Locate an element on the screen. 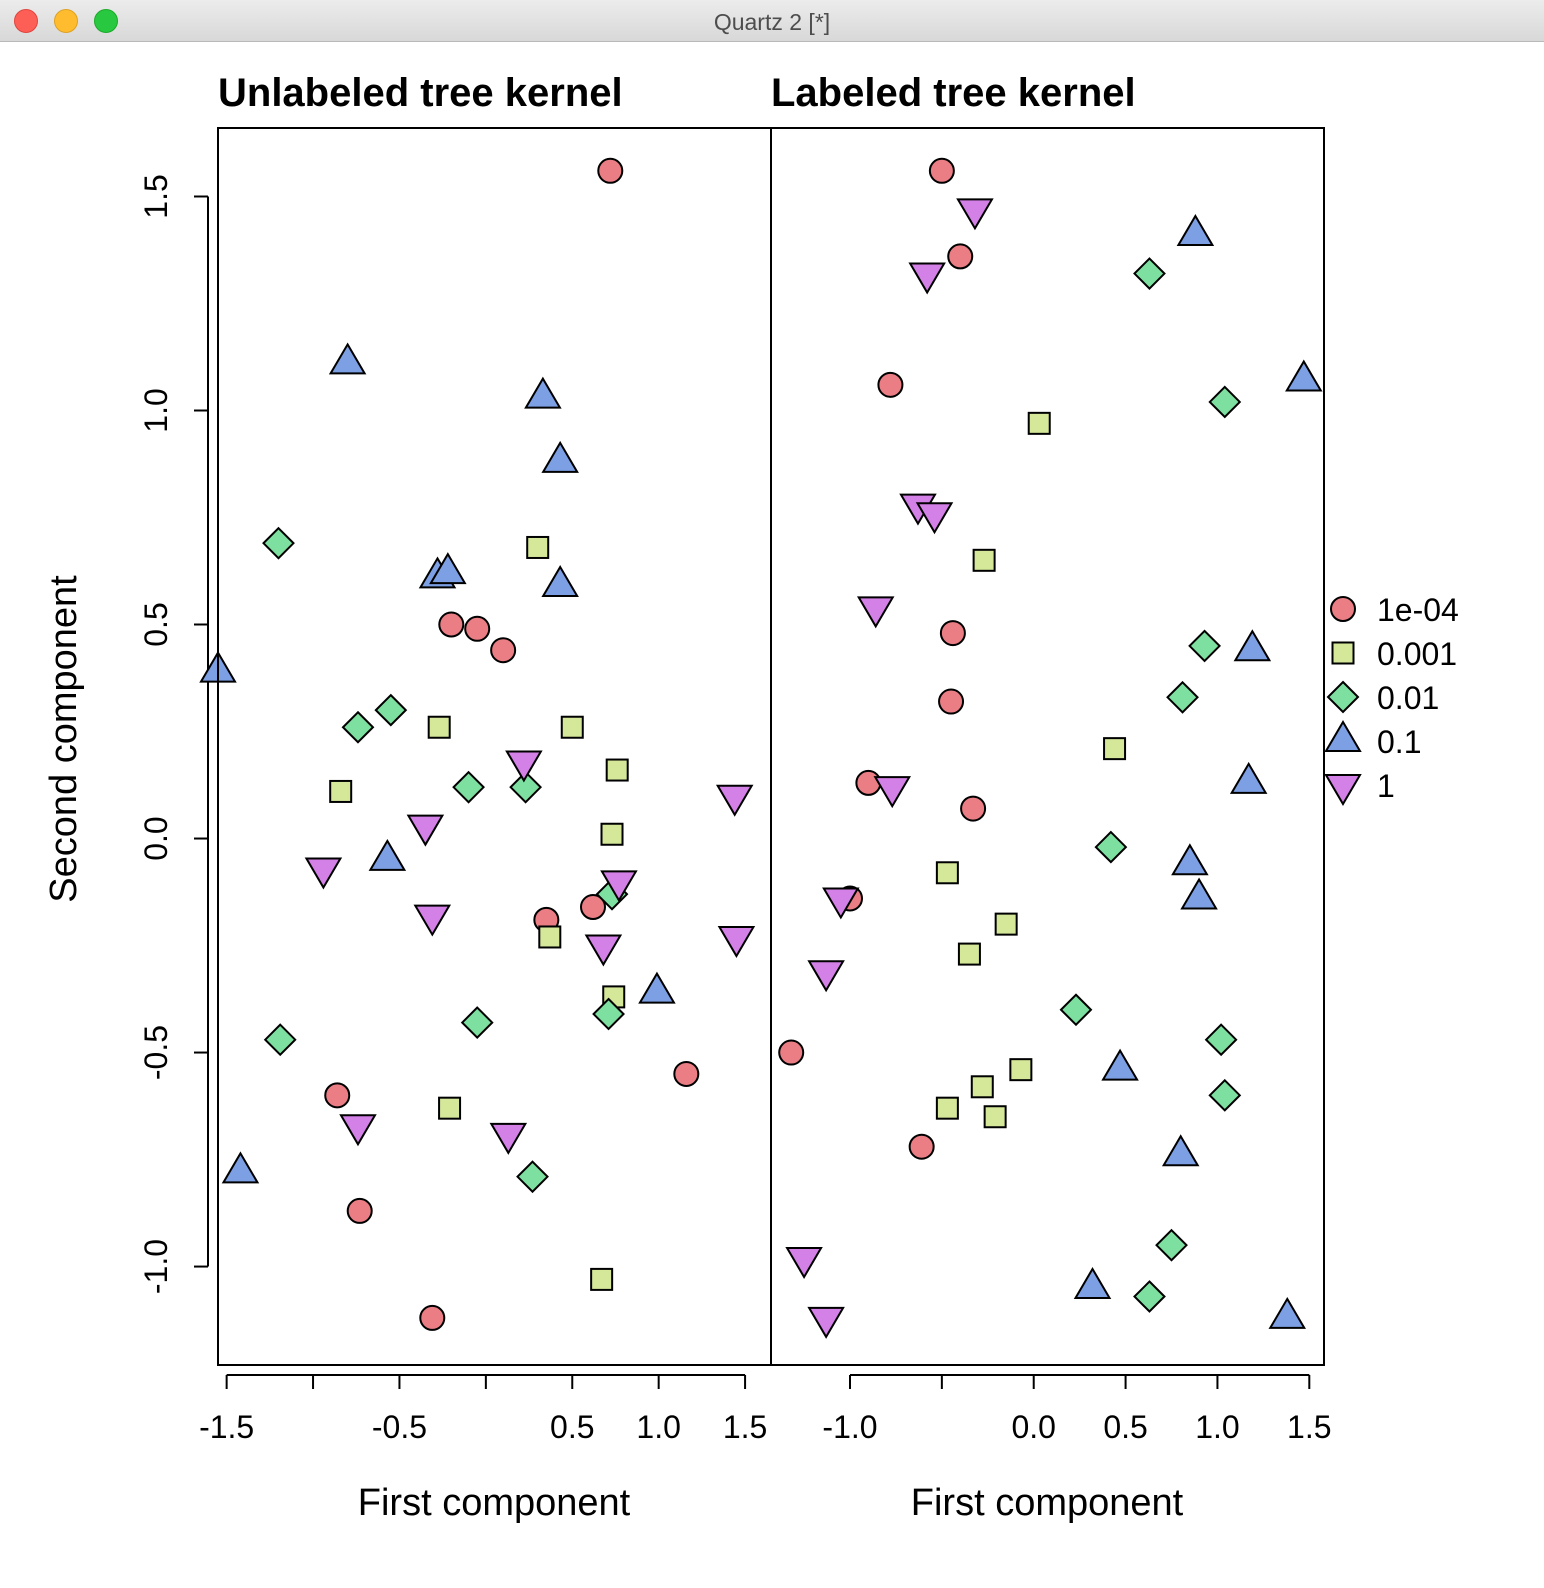  y-tick-label: -1.0 is located at coordinates (156, 1266).